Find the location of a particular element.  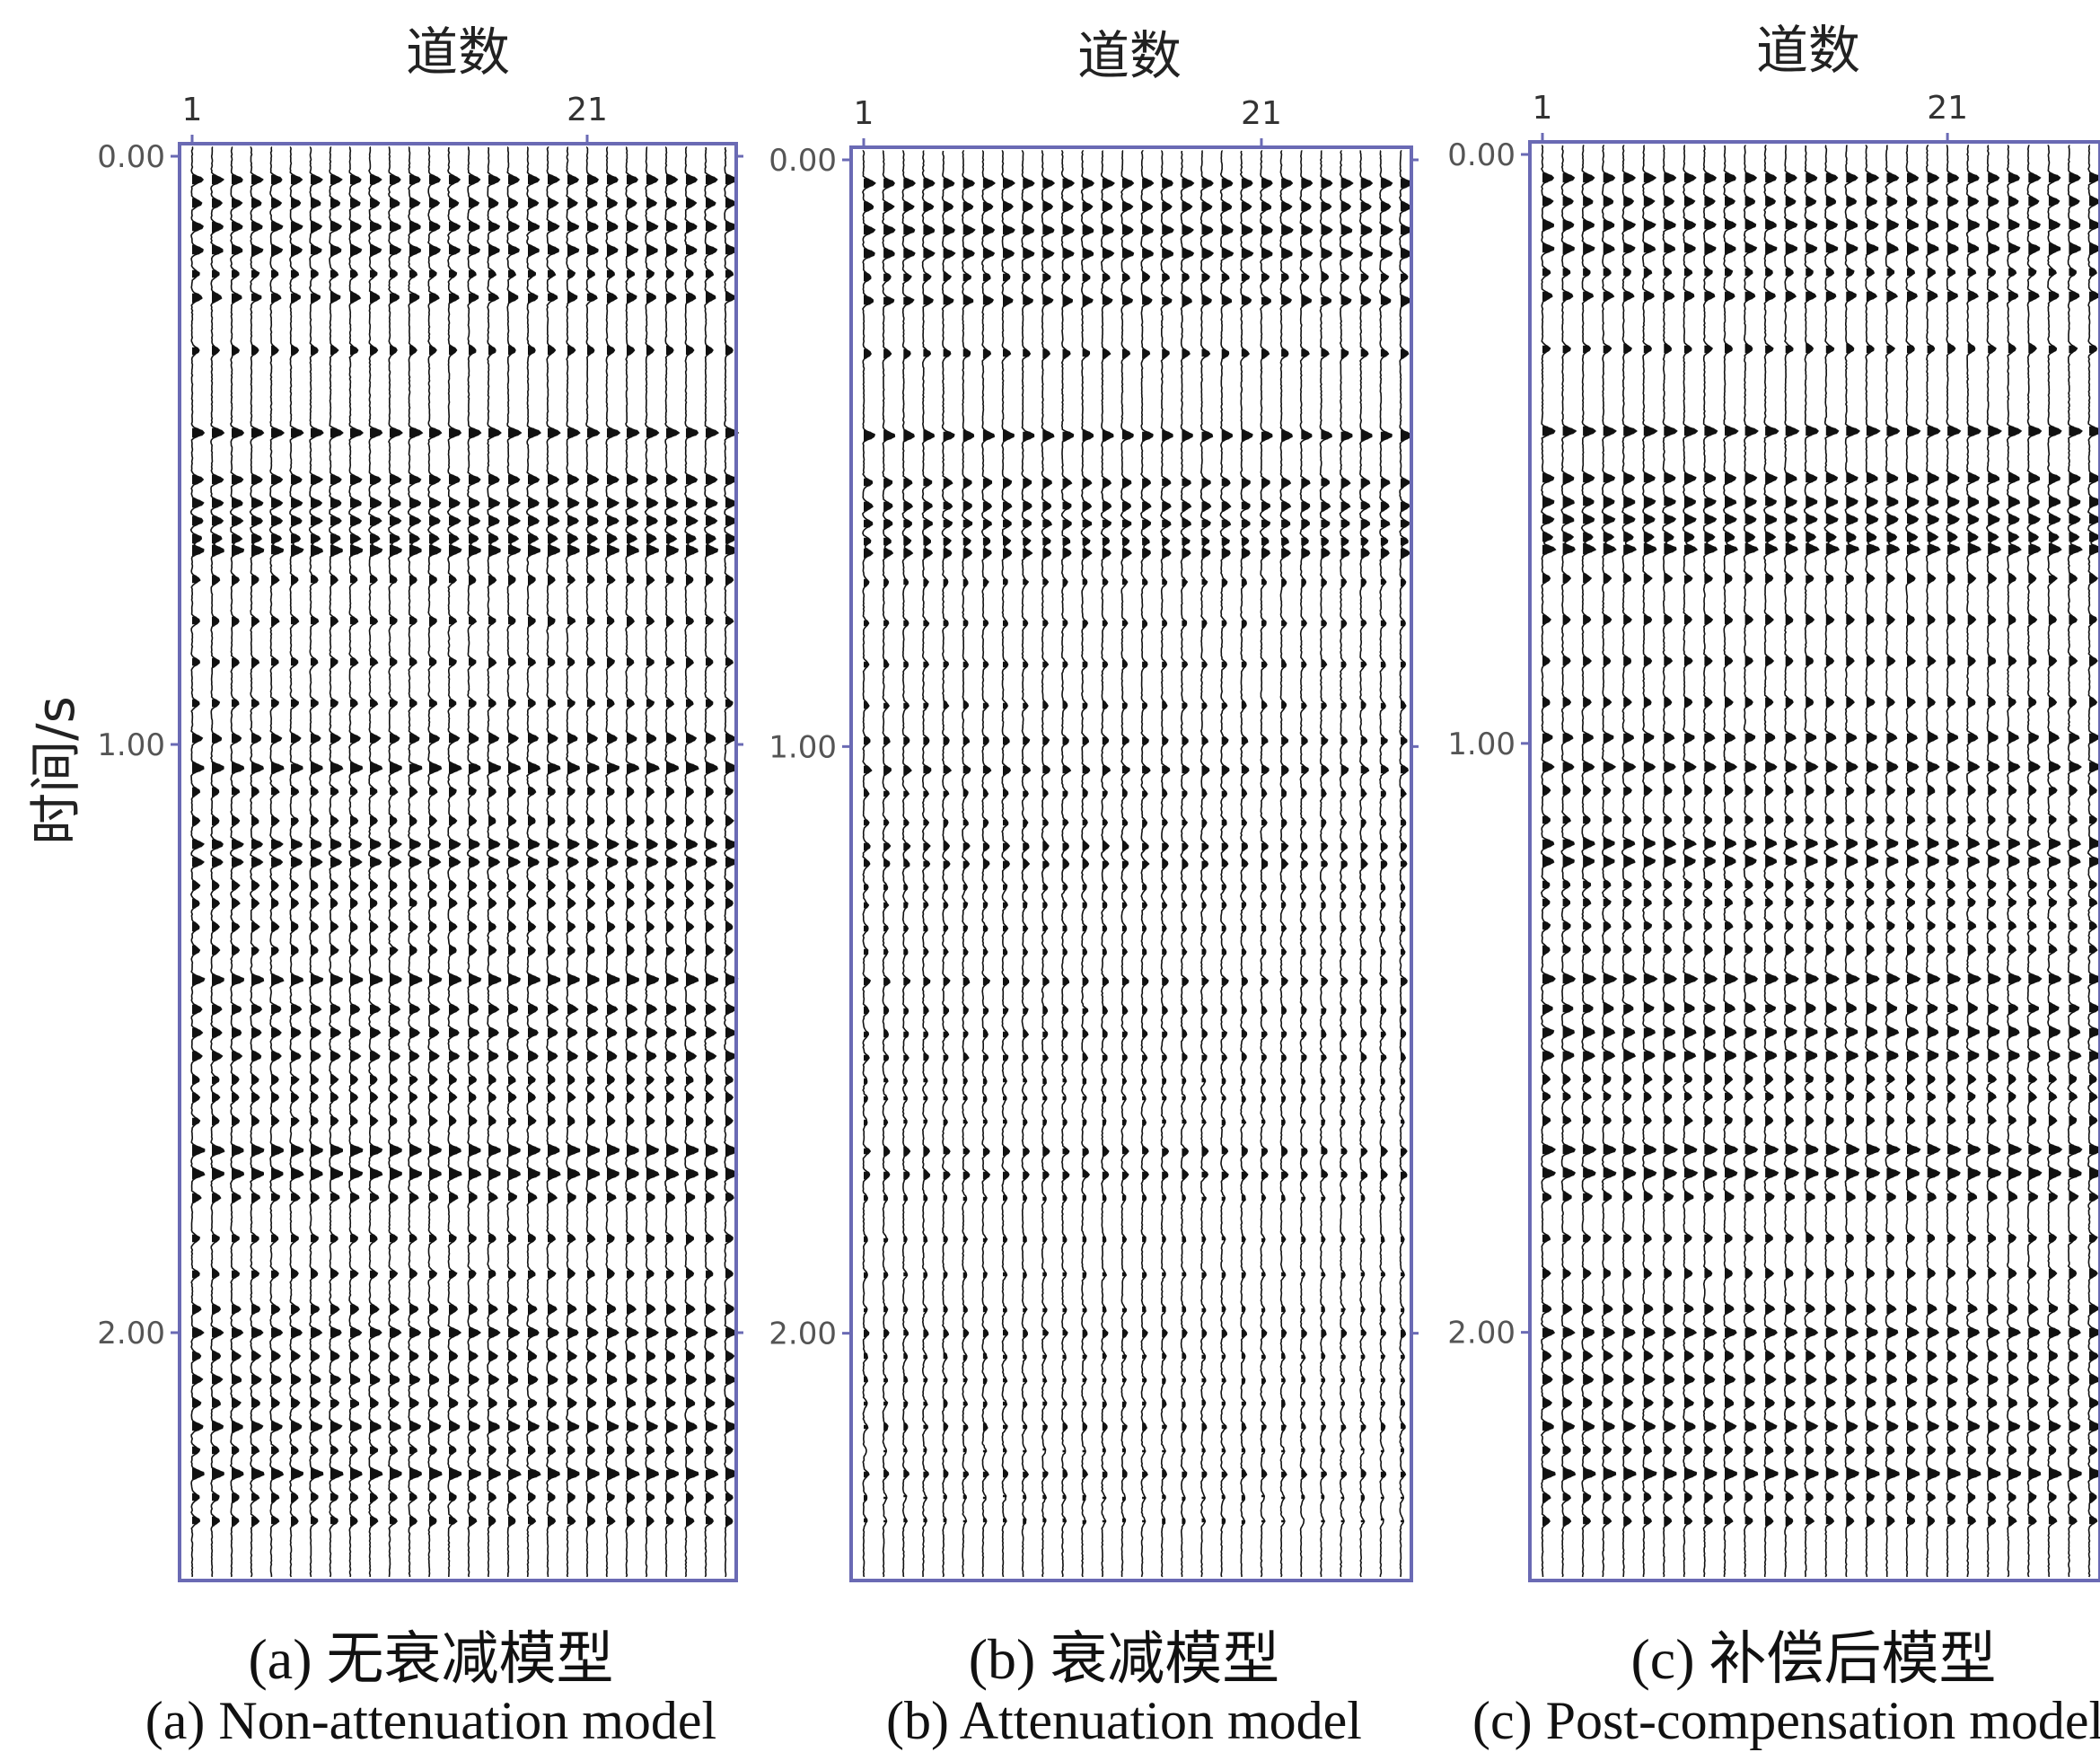

caption-b-zh: (b) 衰减模型 is located at coordinates (1124, 1659).